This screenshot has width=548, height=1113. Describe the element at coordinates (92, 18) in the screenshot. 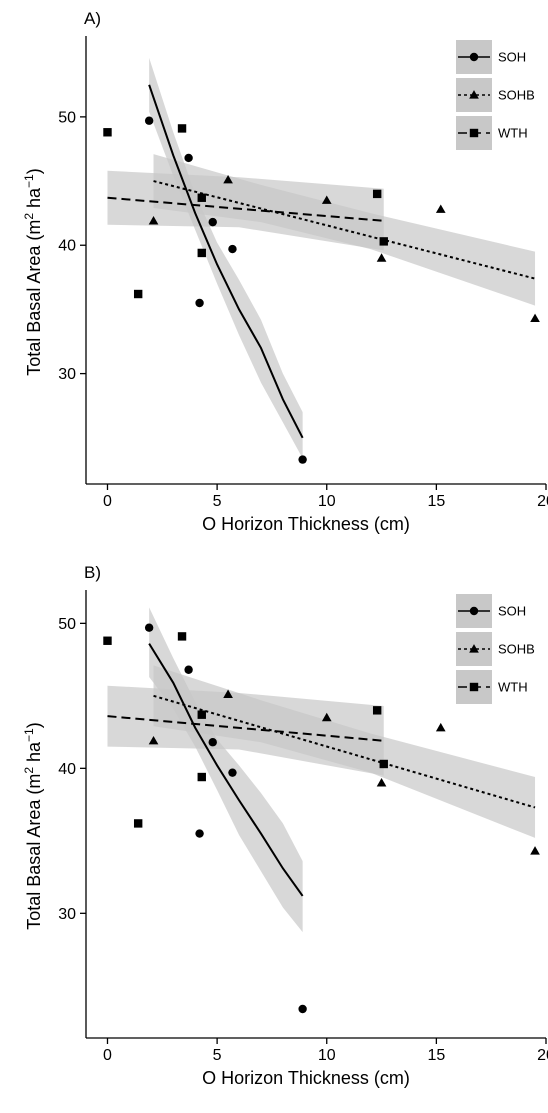

I see `panel-label: A)` at that location.